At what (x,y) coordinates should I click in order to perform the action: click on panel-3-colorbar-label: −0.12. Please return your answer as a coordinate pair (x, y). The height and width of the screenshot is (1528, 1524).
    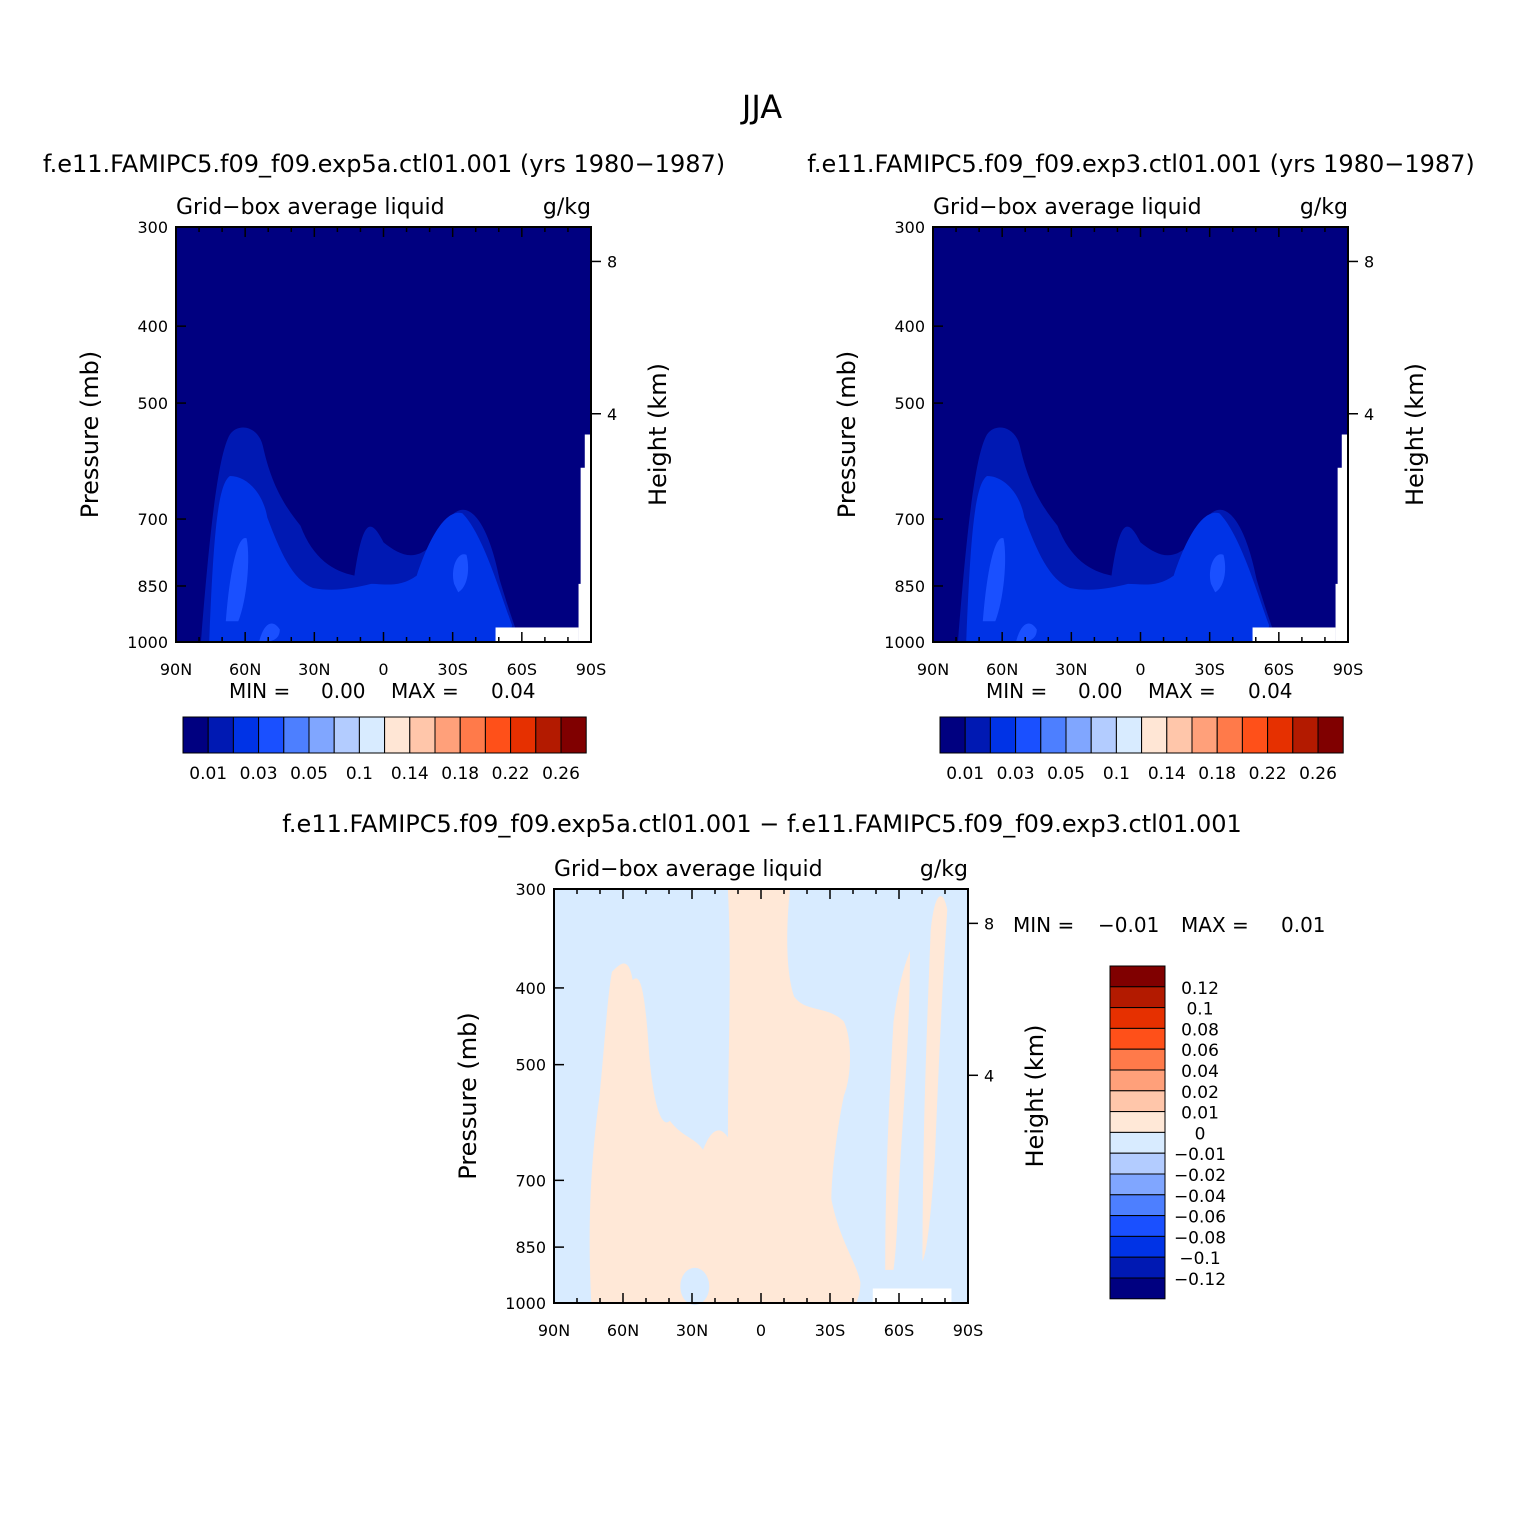
    Looking at the image, I should click on (1200, 1280).